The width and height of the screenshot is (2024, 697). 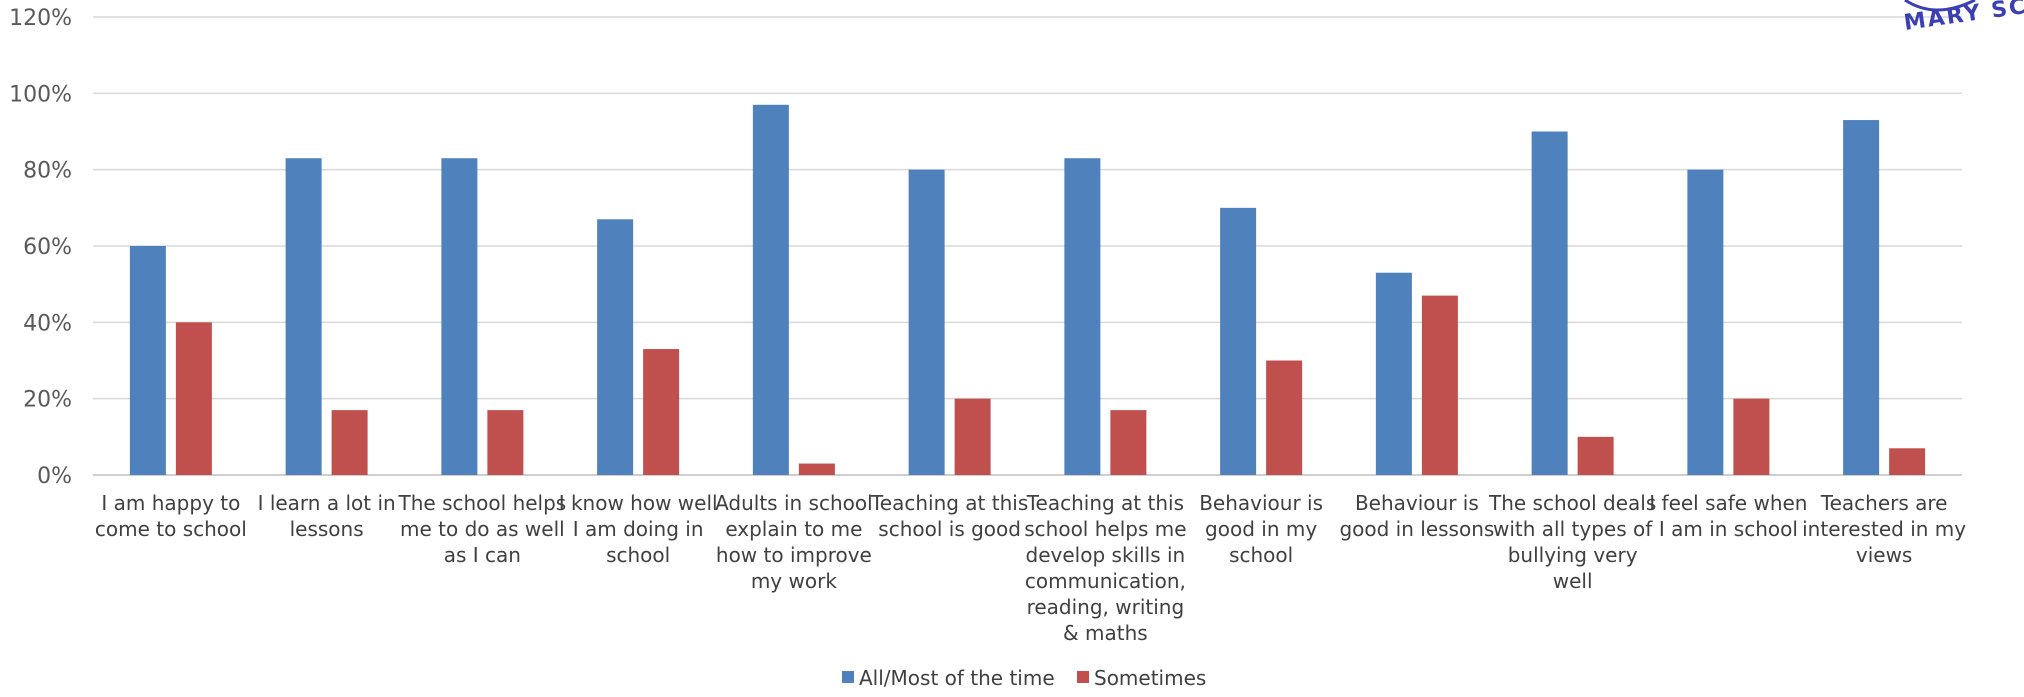 I want to click on y-tick-label: 80%, so click(x=47, y=171).